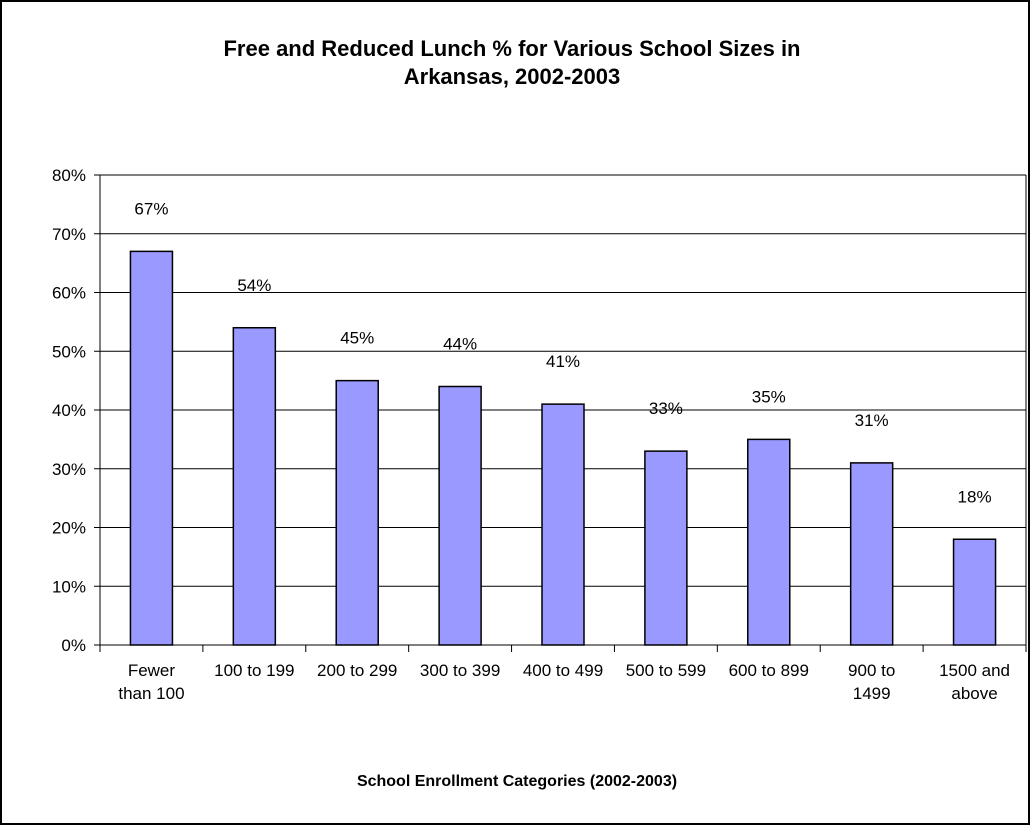 This screenshot has height=827, width=1030. What do you see at coordinates (69, 351) in the screenshot?
I see `y-tick-label: 50%` at bounding box center [69, 351].